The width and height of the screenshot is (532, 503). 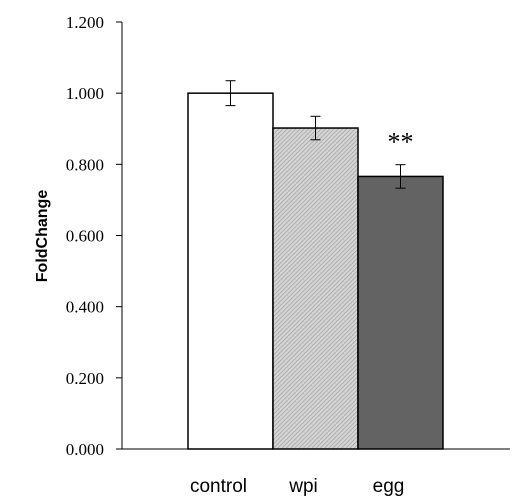 I want to click on error-bars-layer, so click(x=315, y=134).